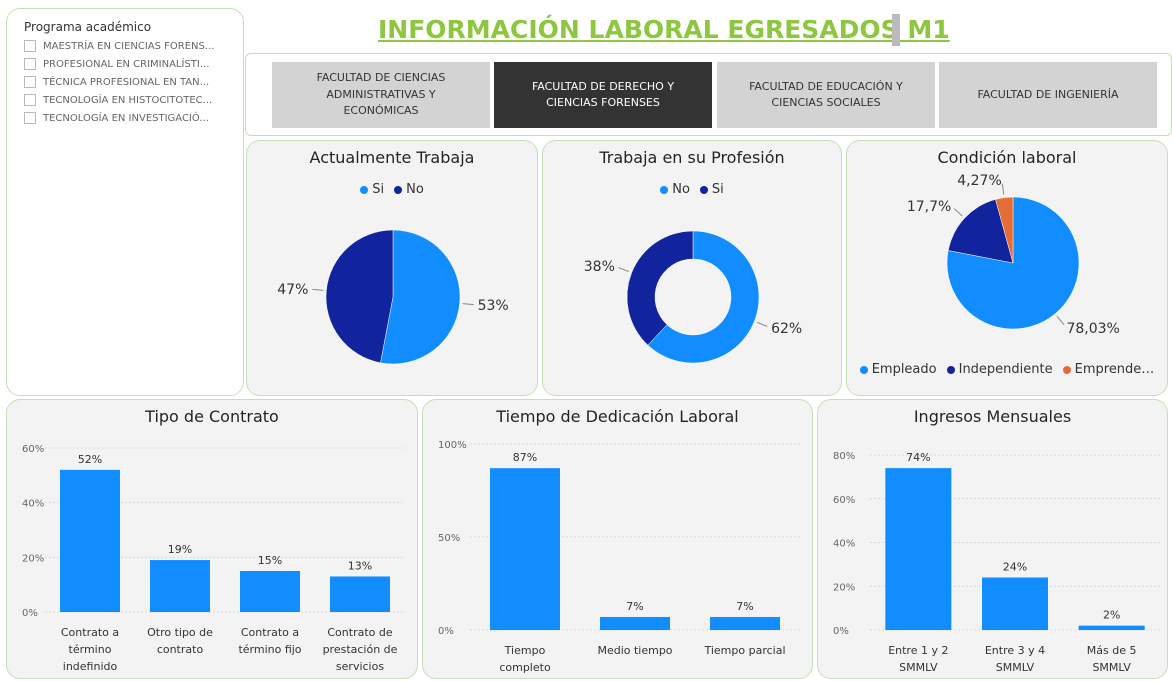 The width and height of the screenshot is (1172, 681). I want to click on legend: Si No, so click(392, 189).